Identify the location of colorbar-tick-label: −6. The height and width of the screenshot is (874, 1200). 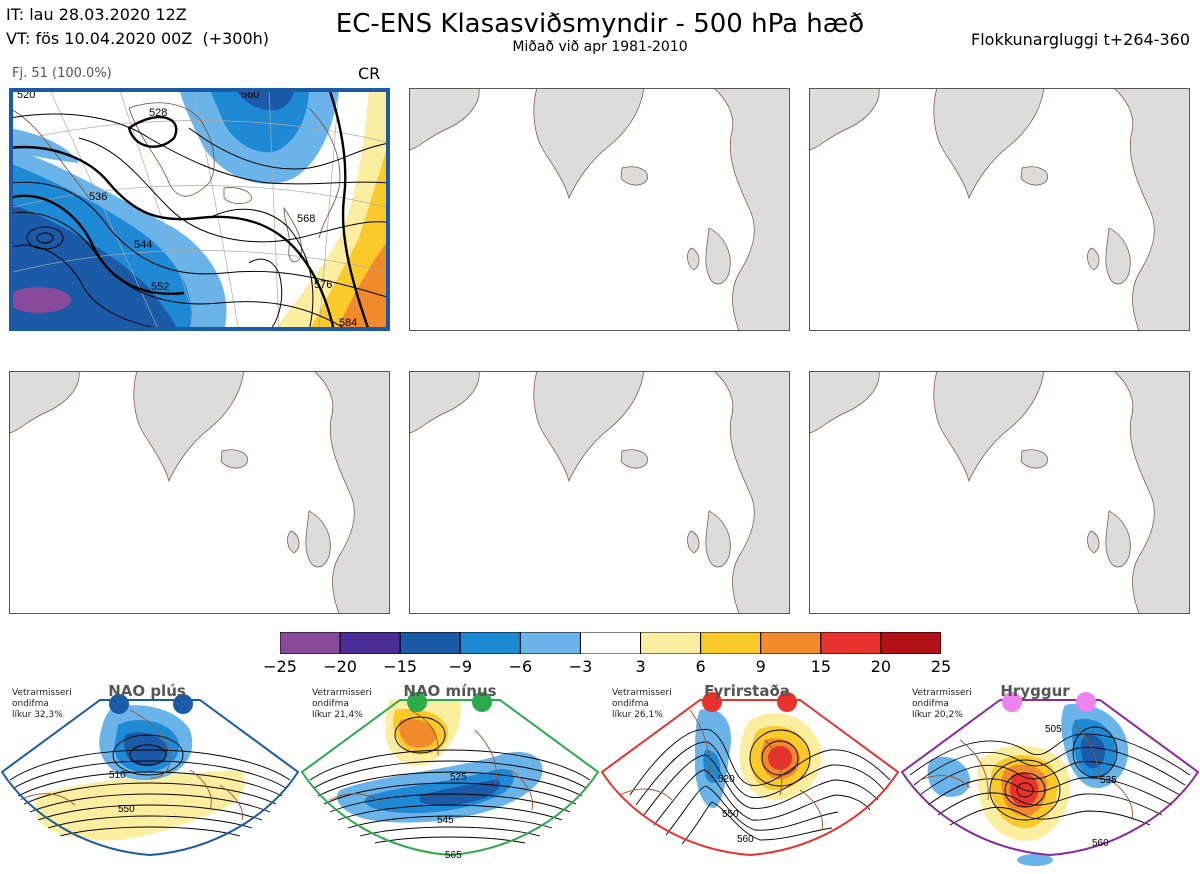
(520, 666).